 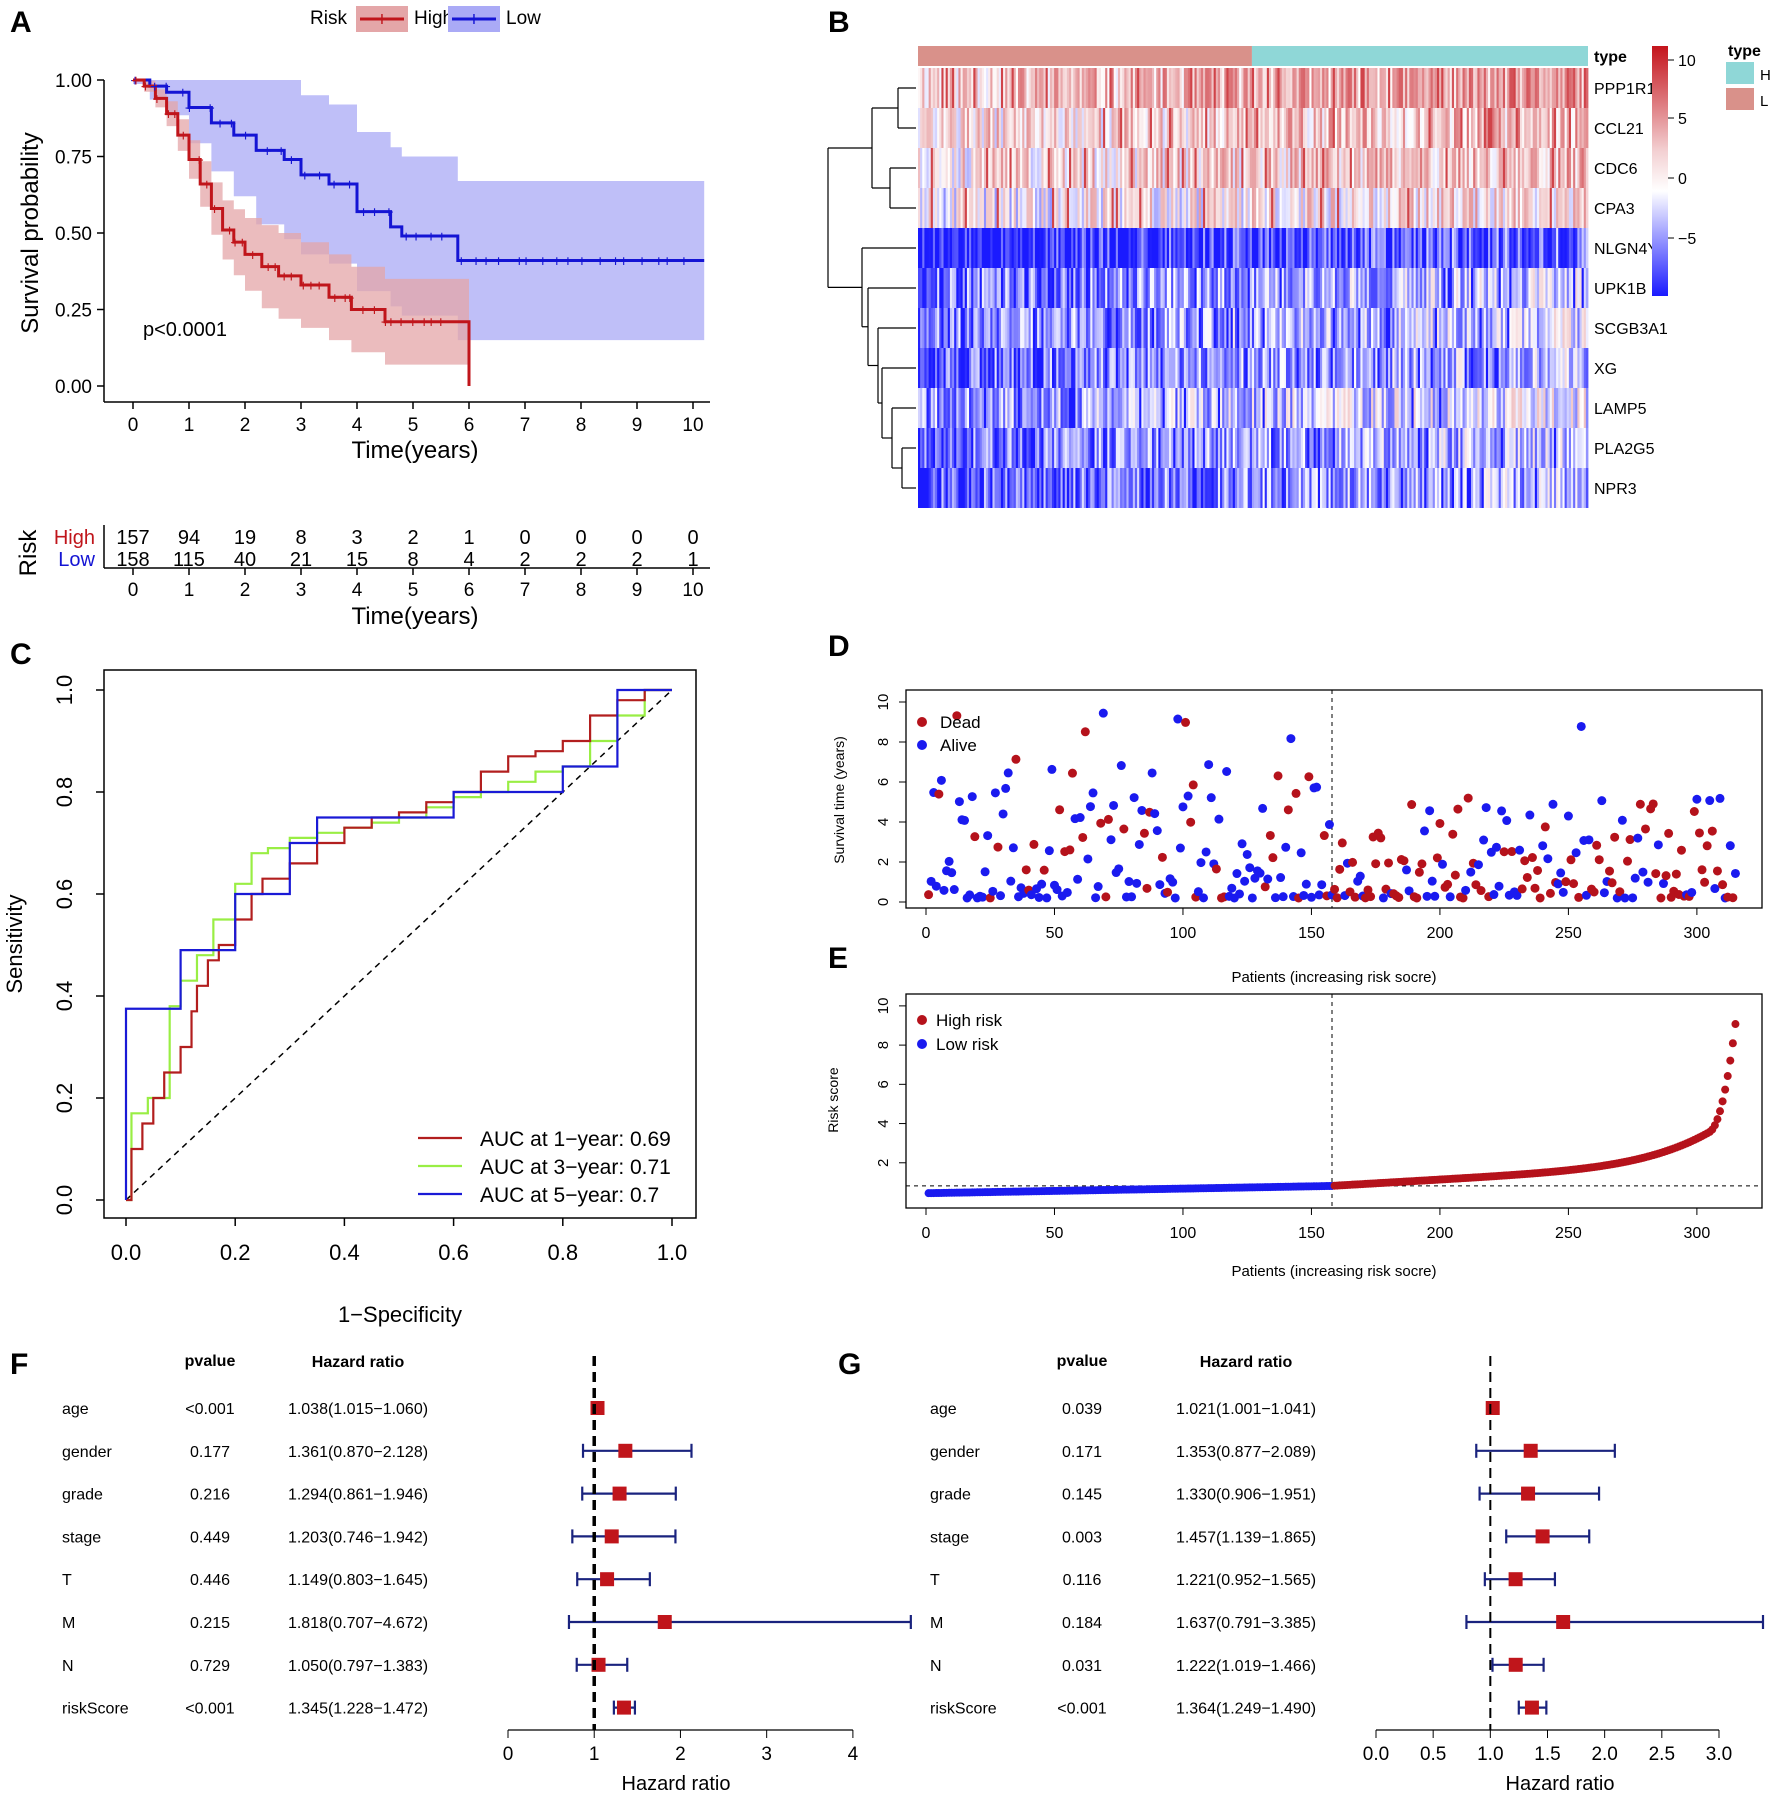 What do you see at coordinates (1740, 99) in the screenshot?
I see `group-swatch-l` at bounding box center [1740, 99].